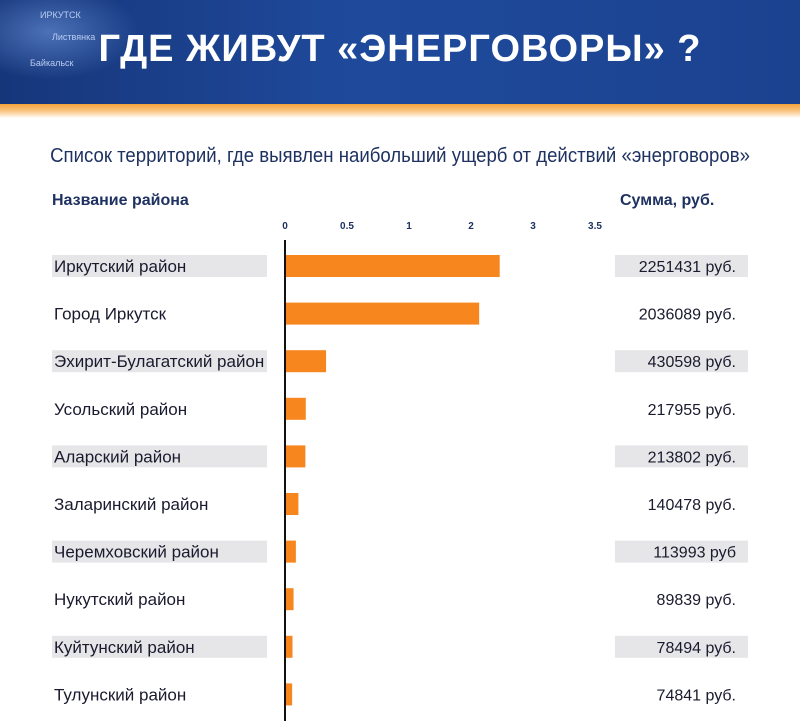 Image resolution: width=800 pixels, height=721 pixels. What do you see at coordinates (696, 600) in the screenshot?
I see `row-sum-label: 89839 руб.` at bounding box center [696, 600].